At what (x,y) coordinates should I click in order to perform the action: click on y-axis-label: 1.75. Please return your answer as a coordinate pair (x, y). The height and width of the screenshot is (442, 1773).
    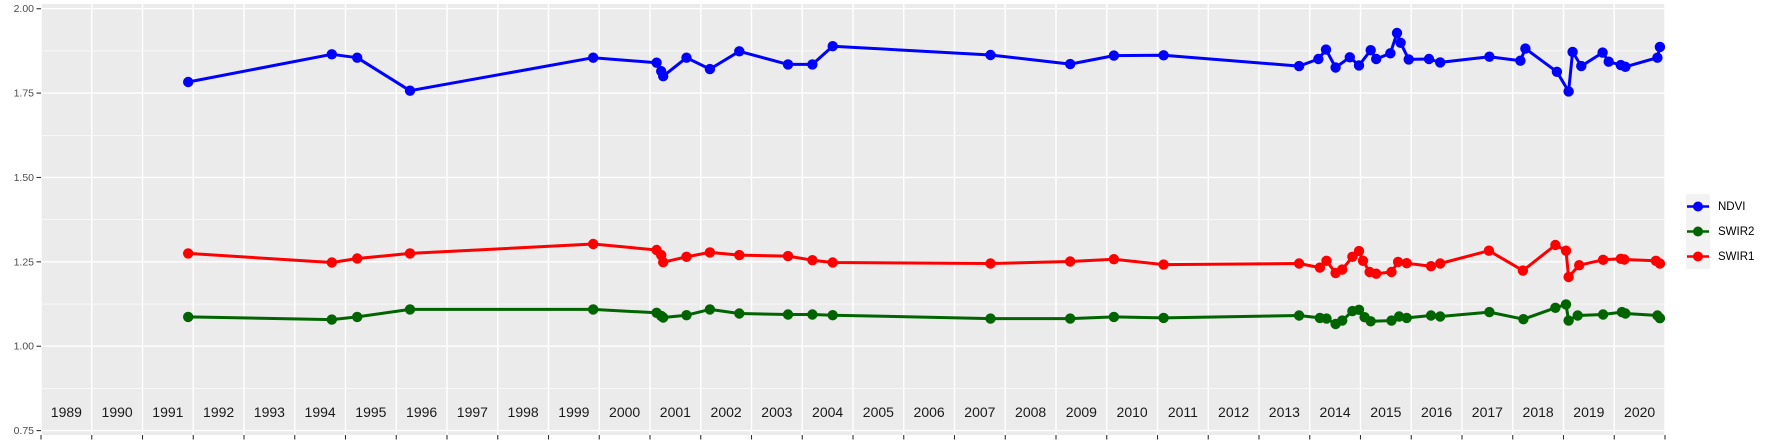
    Looking at the image, I should click on (24, 94).